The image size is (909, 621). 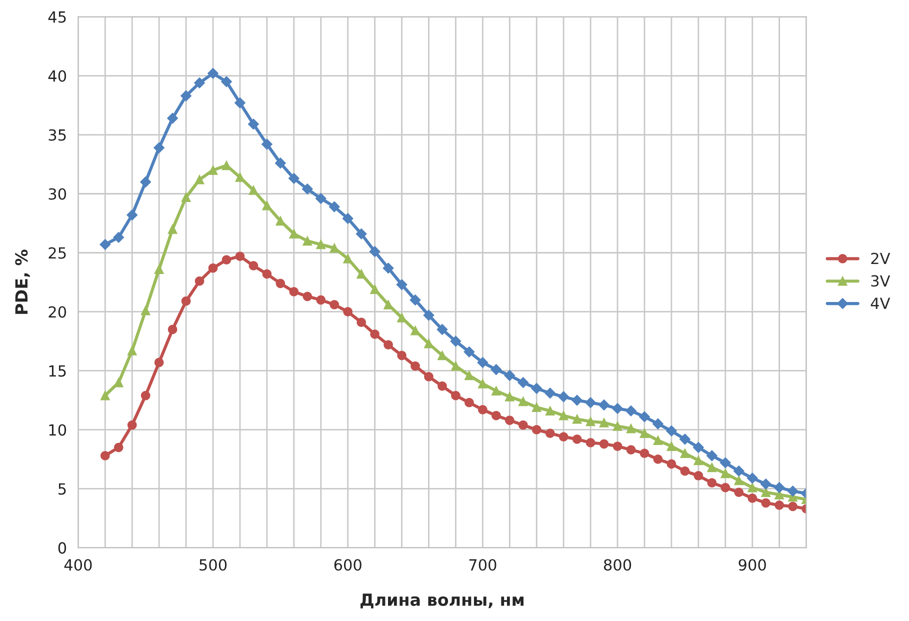 What do you see at coordinates (57, 135) in the screenshot?
I see `y-tick-label: 35` at bounding box center [57, 135].